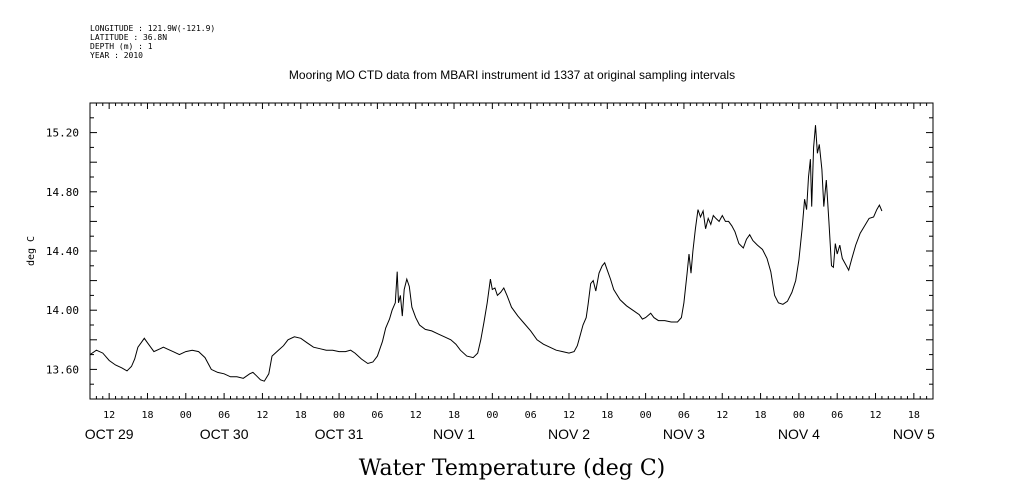 This screenshot has width=1009, height=504. Describe the element at coordinates (121, 46) in the screenshot. I see `meta-depth: DEPTH (m) : 1` at that location.